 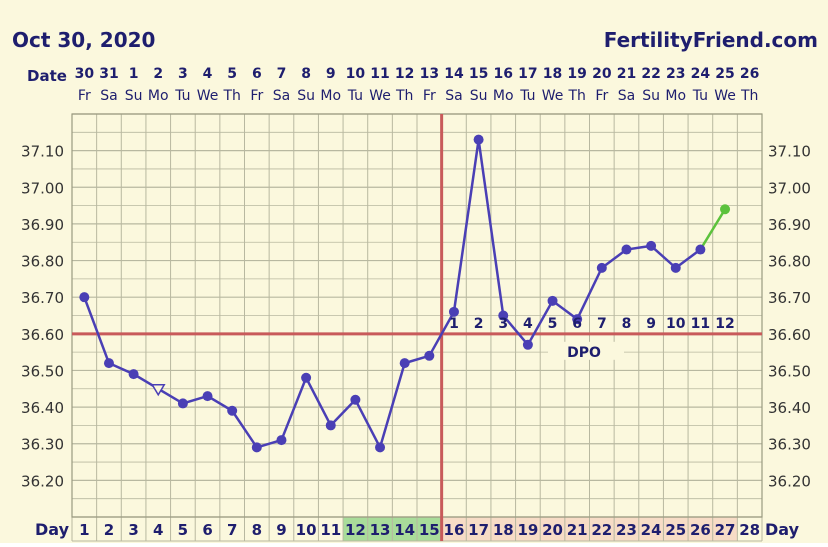 I want to click on cycle-day-label: 15, so click(x=429, y=530).